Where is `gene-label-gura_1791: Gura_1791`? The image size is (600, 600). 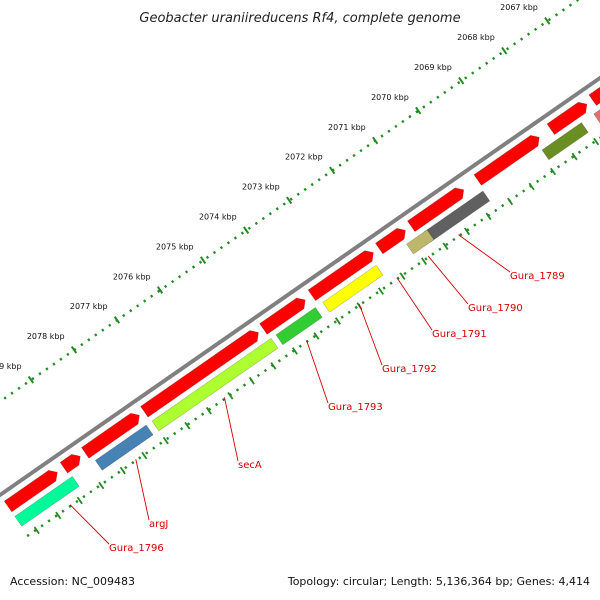 gene-label-gura_1791: Gura_1791 is located at coordinates (459, 334).